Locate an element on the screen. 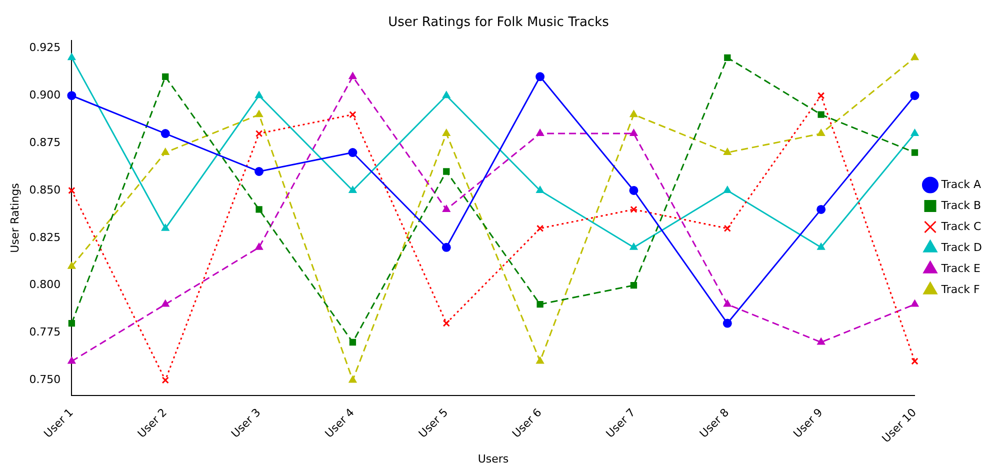 This screenshot has width=997, height=475. legend-label: Track F is located at coordinates (960, 289).